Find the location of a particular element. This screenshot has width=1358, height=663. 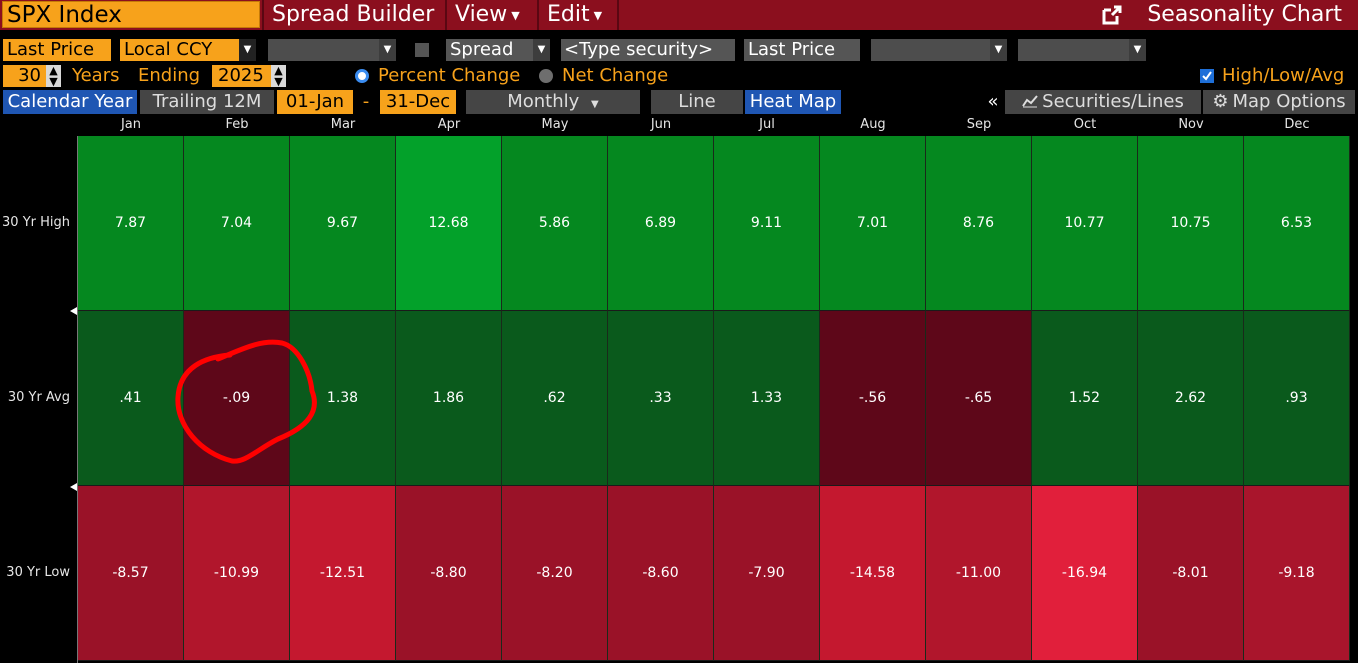

heatmap-cell: -10.99 is located at coordinates (237, 573).